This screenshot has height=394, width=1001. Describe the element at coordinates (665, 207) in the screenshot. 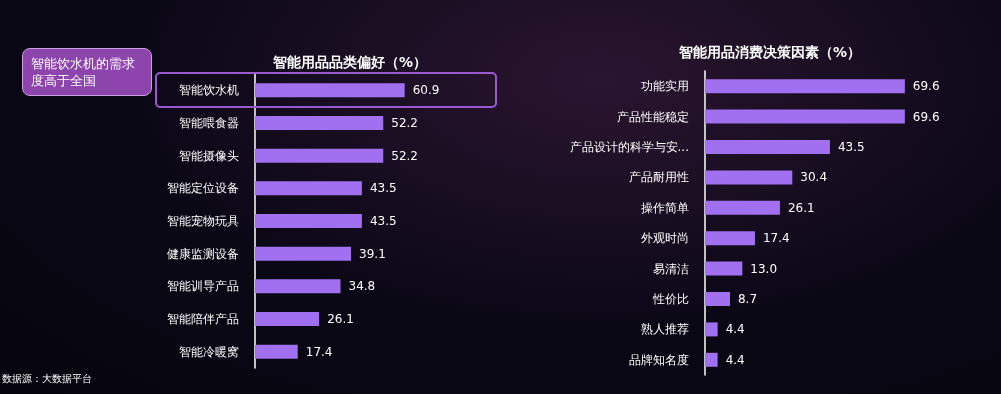

I see `y-tick-label: 操作简单` at that location.